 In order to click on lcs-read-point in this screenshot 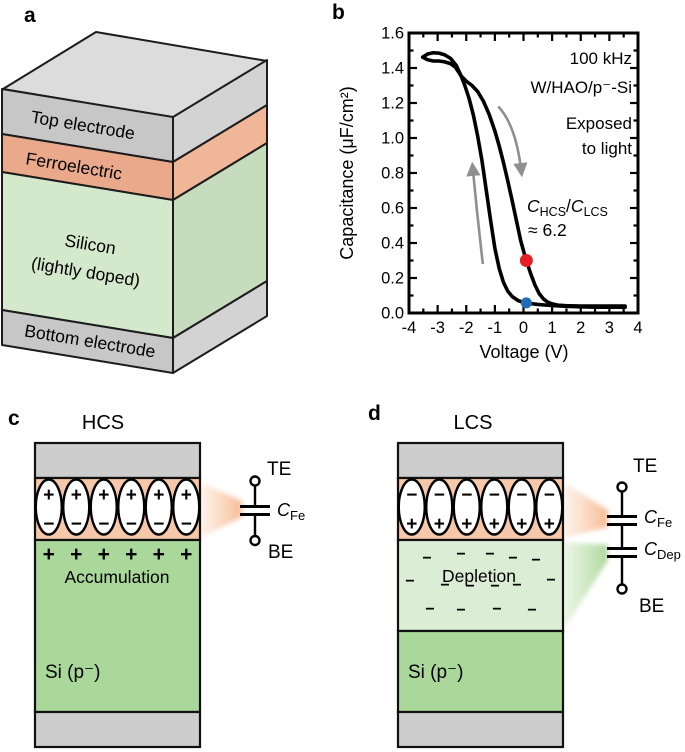, I will do `click(526, 303)`.